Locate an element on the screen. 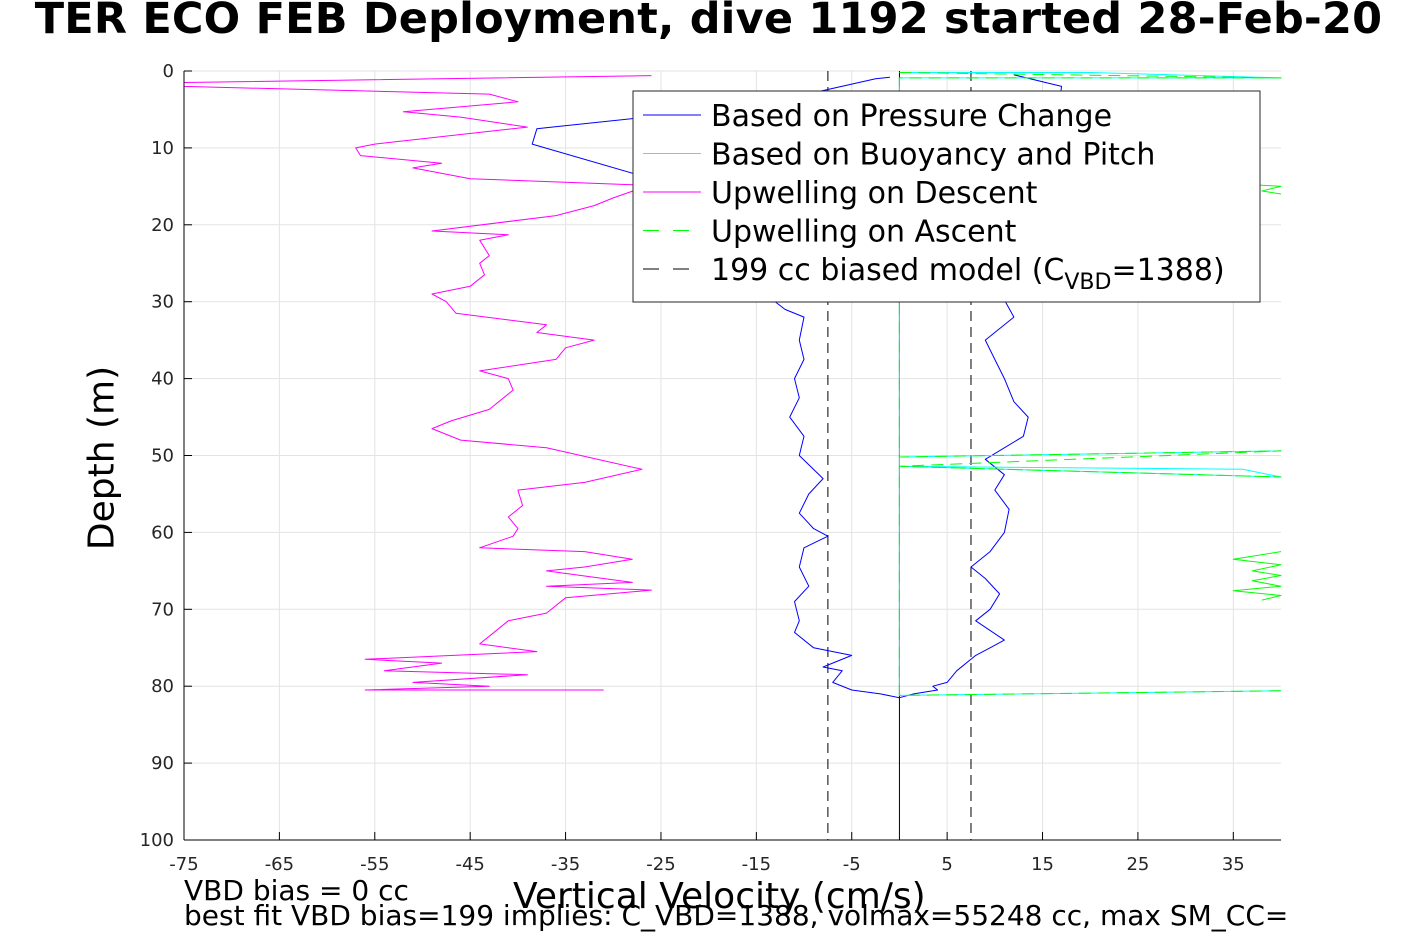  x-tick-label: -65 is located at coordinates (279, 864).